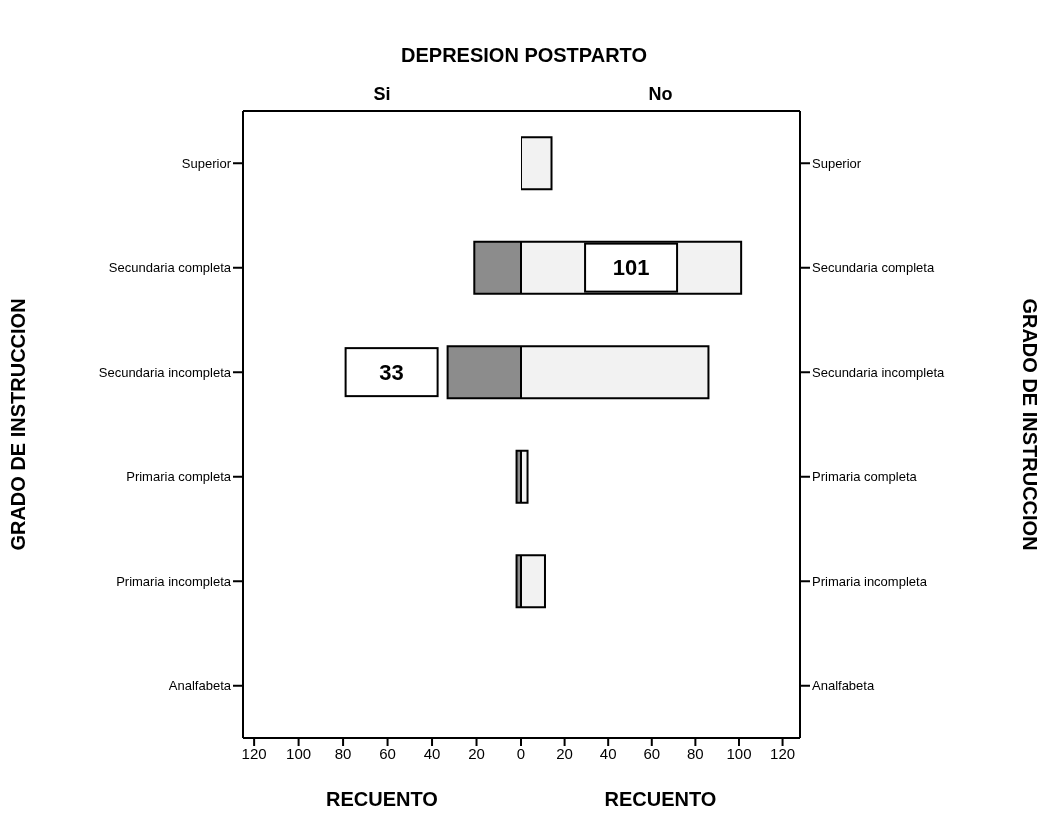 The image size is (1040, 817). Describe the element at coordinates (537, 163) in the screenshot. I see `bar` at that location.